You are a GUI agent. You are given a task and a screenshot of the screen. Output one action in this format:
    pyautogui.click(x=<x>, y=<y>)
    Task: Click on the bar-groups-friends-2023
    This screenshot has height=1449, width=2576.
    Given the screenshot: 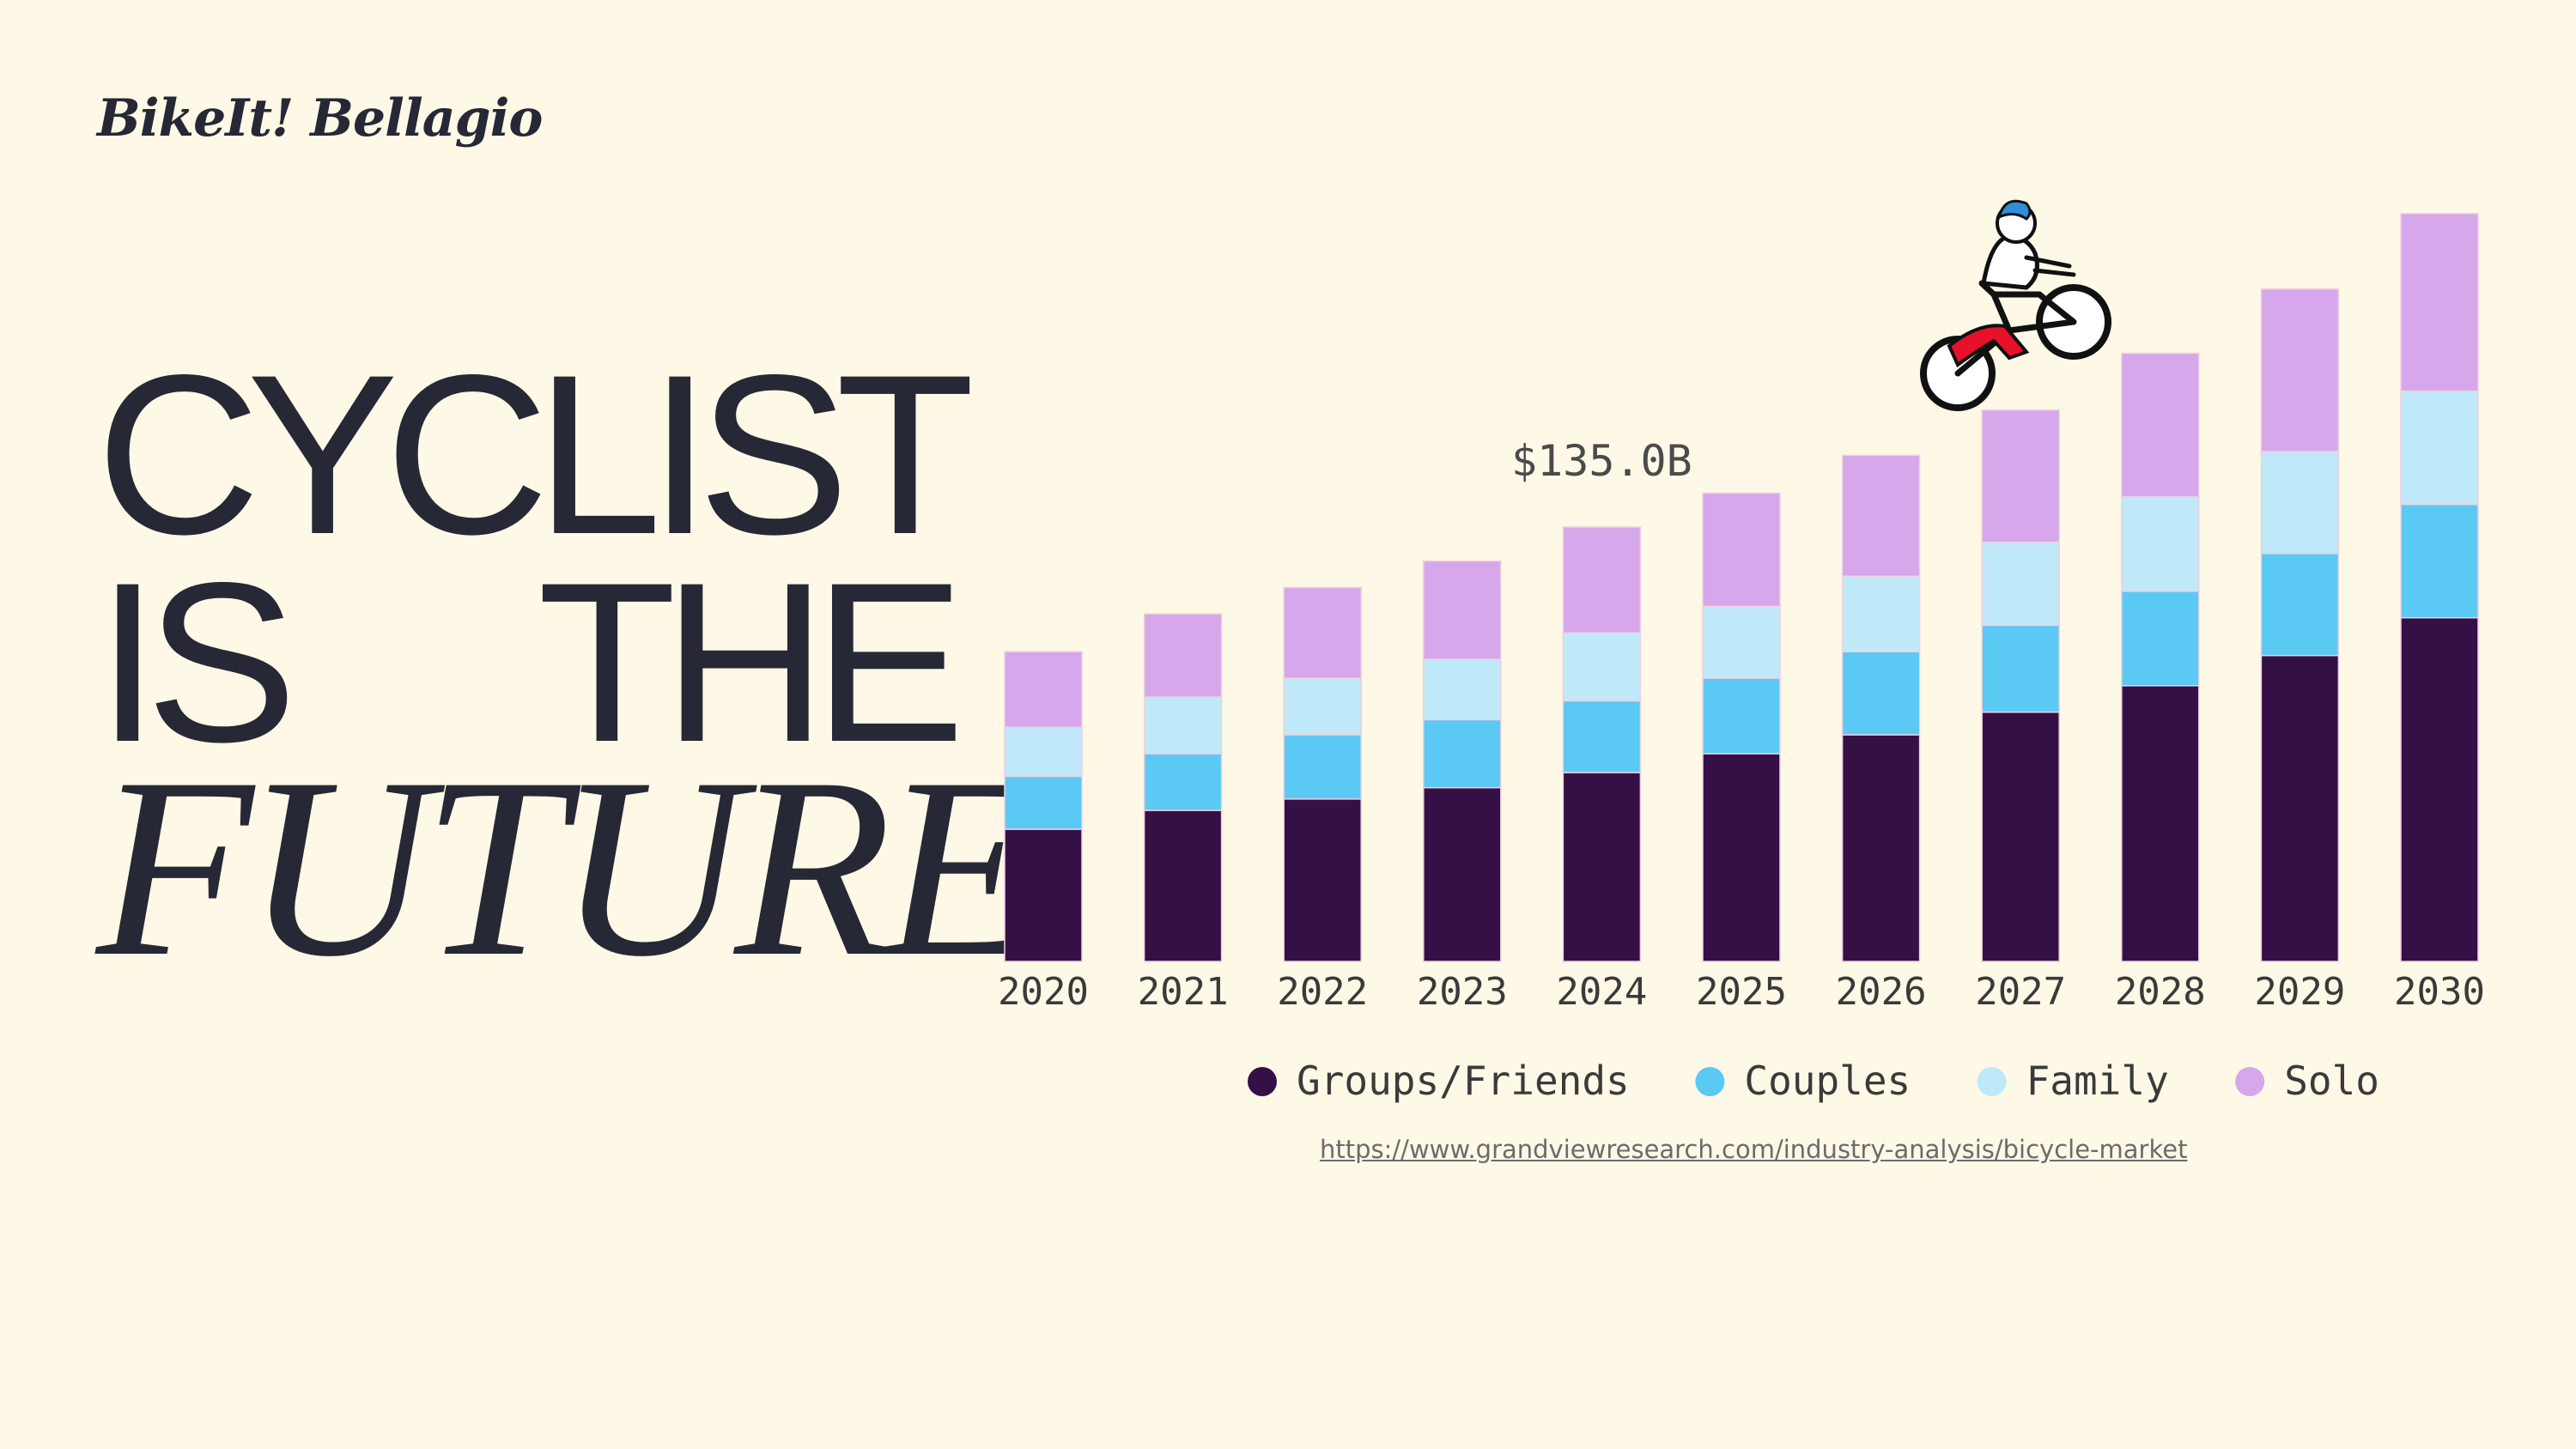 What is the action you would take?
    pyautogui.click(x=1462, y=874)
    